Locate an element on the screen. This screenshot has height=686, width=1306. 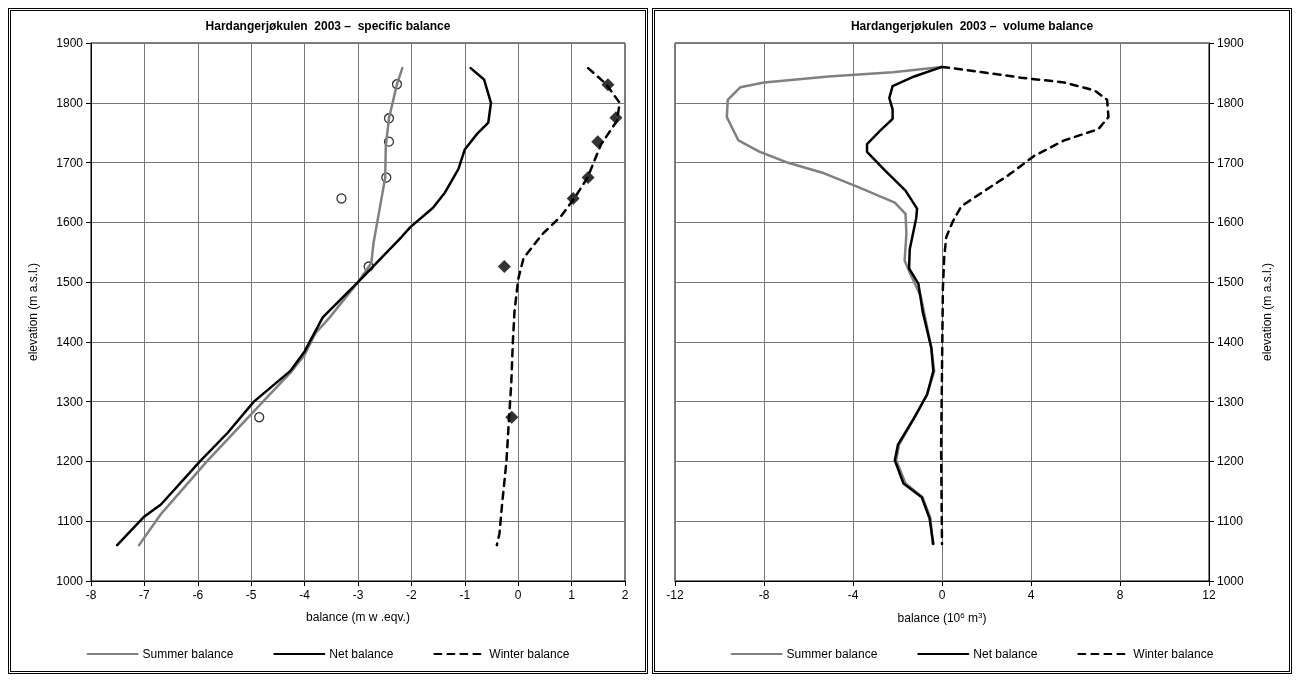
chart-title: Hardangerjøkulen 2003 – specific balance is located at coordinates (328, 26).